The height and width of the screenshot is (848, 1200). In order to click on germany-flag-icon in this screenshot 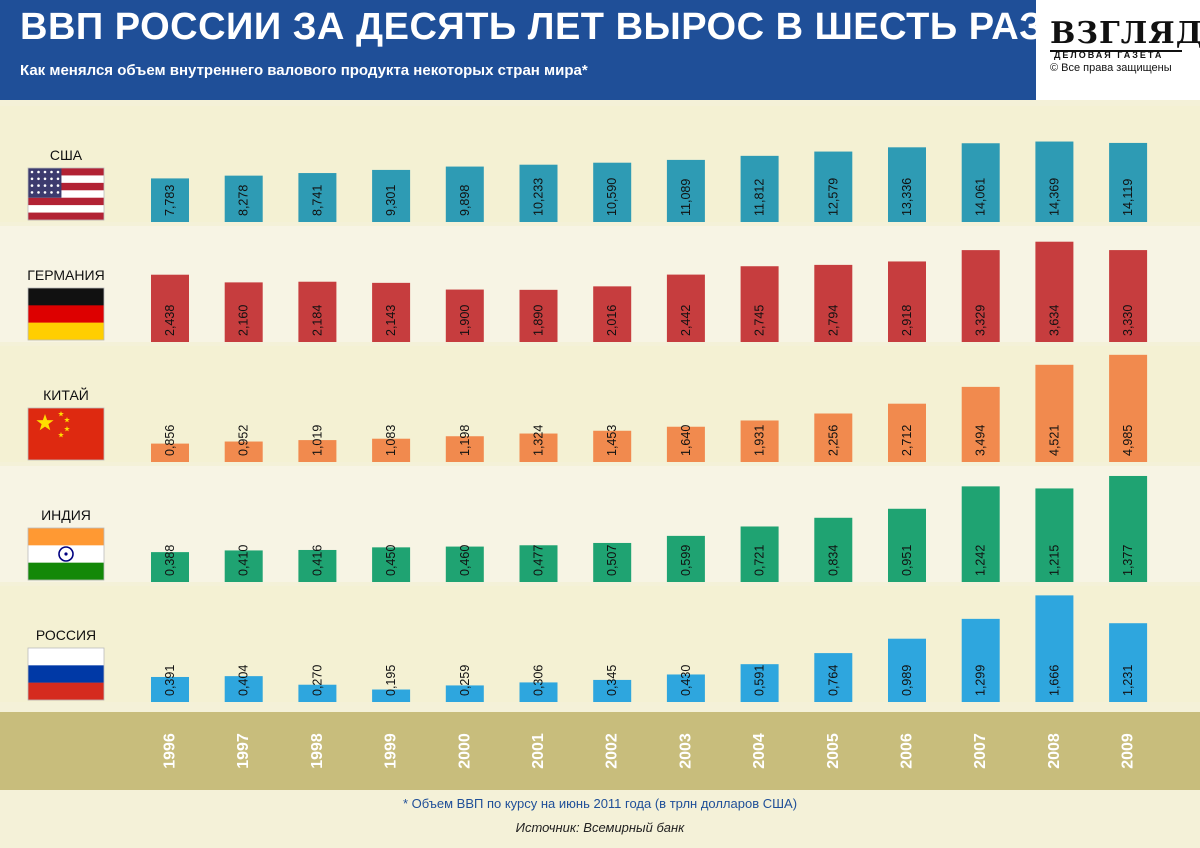, I will do `click(66, 314)`.